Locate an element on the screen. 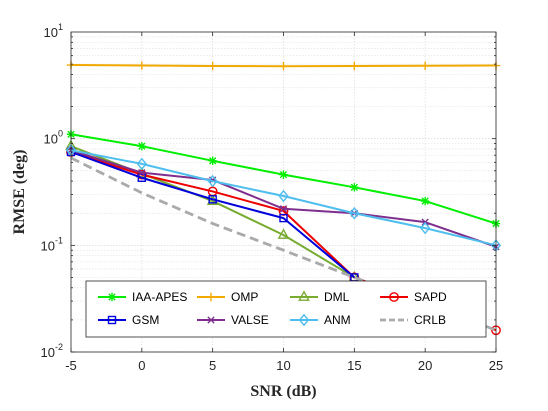 The width and height of the screenshot is (548, 411). x-tick-label: 0 is located at coordinates (141, 365).